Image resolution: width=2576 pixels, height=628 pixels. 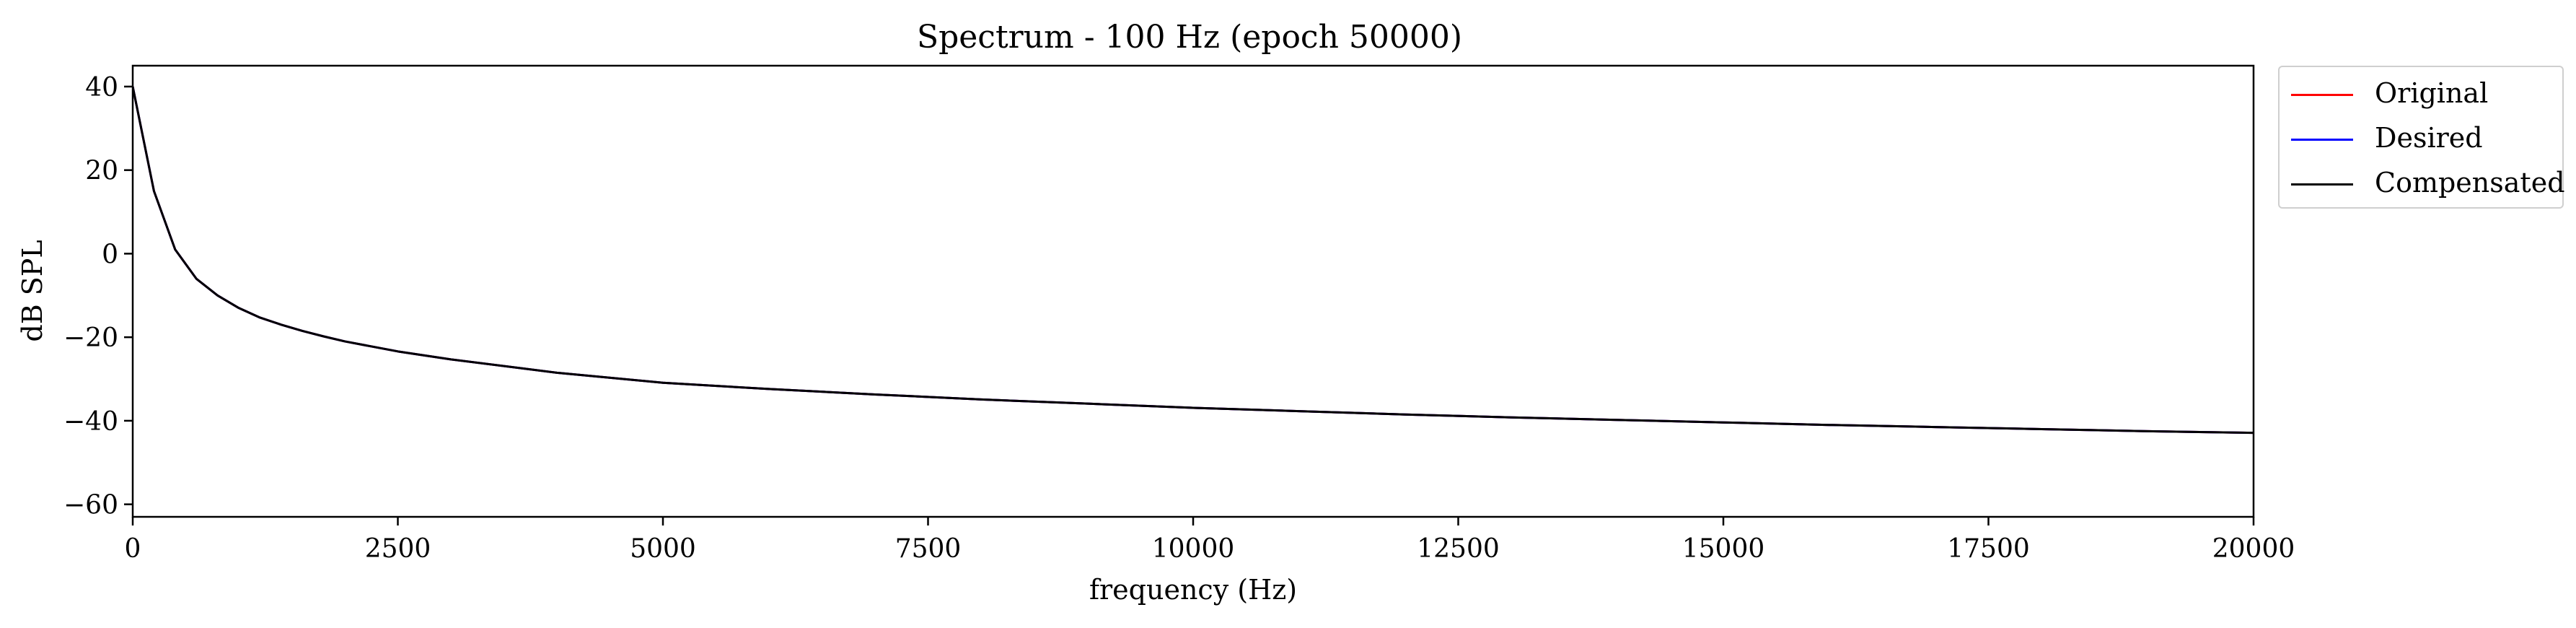 I want to click on x-axis-label: frequency (Hz), so click(x=1193, y=590).